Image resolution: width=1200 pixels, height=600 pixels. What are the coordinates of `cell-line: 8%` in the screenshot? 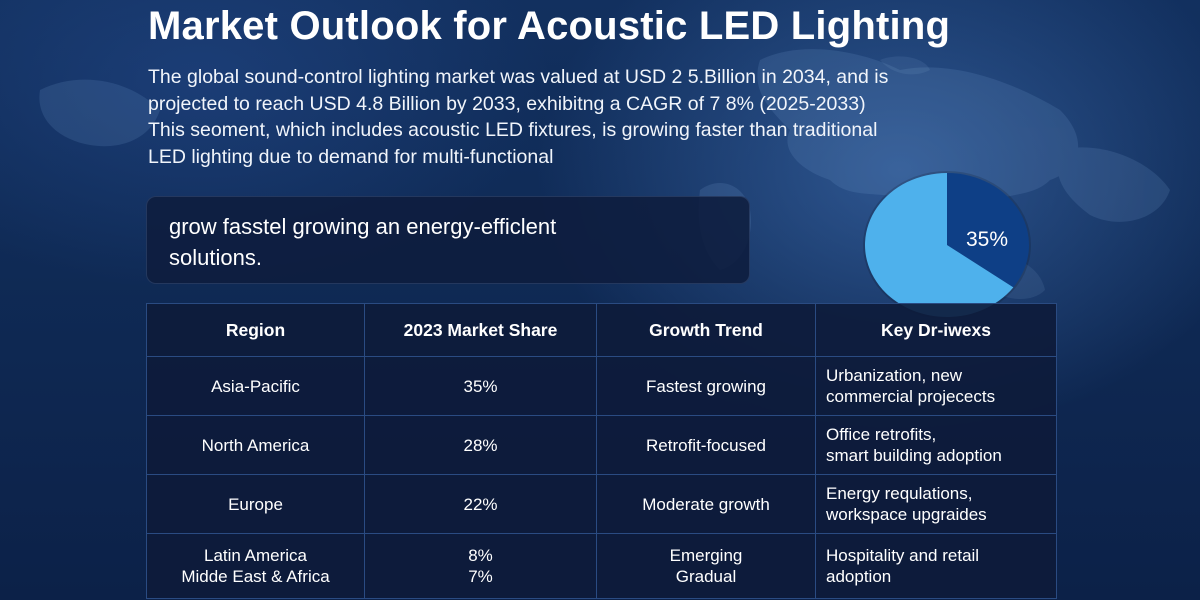 It's located at (480, 555).